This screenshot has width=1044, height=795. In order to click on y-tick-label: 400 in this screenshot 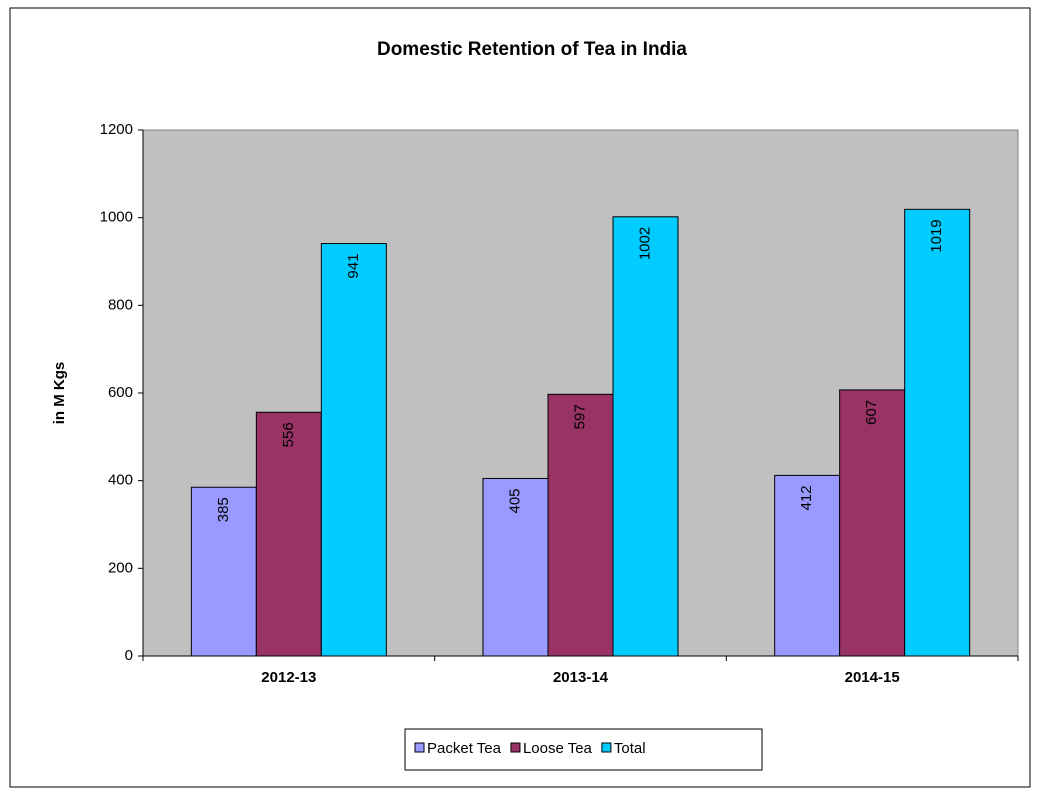, I will do `click(120, 480)`.